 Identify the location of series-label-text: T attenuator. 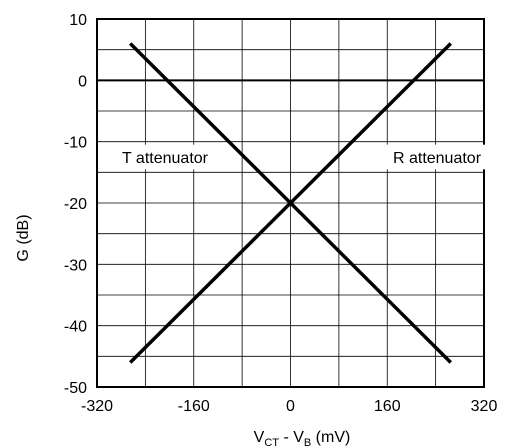
(165, 158).